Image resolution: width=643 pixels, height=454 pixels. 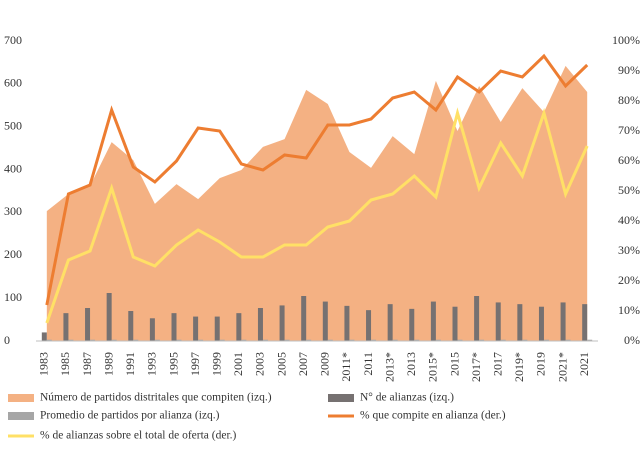 What do you see at coordinates (13, 297) in the screenshot?
I see `y-tick-label: 100` at bounding box center [13, 297].